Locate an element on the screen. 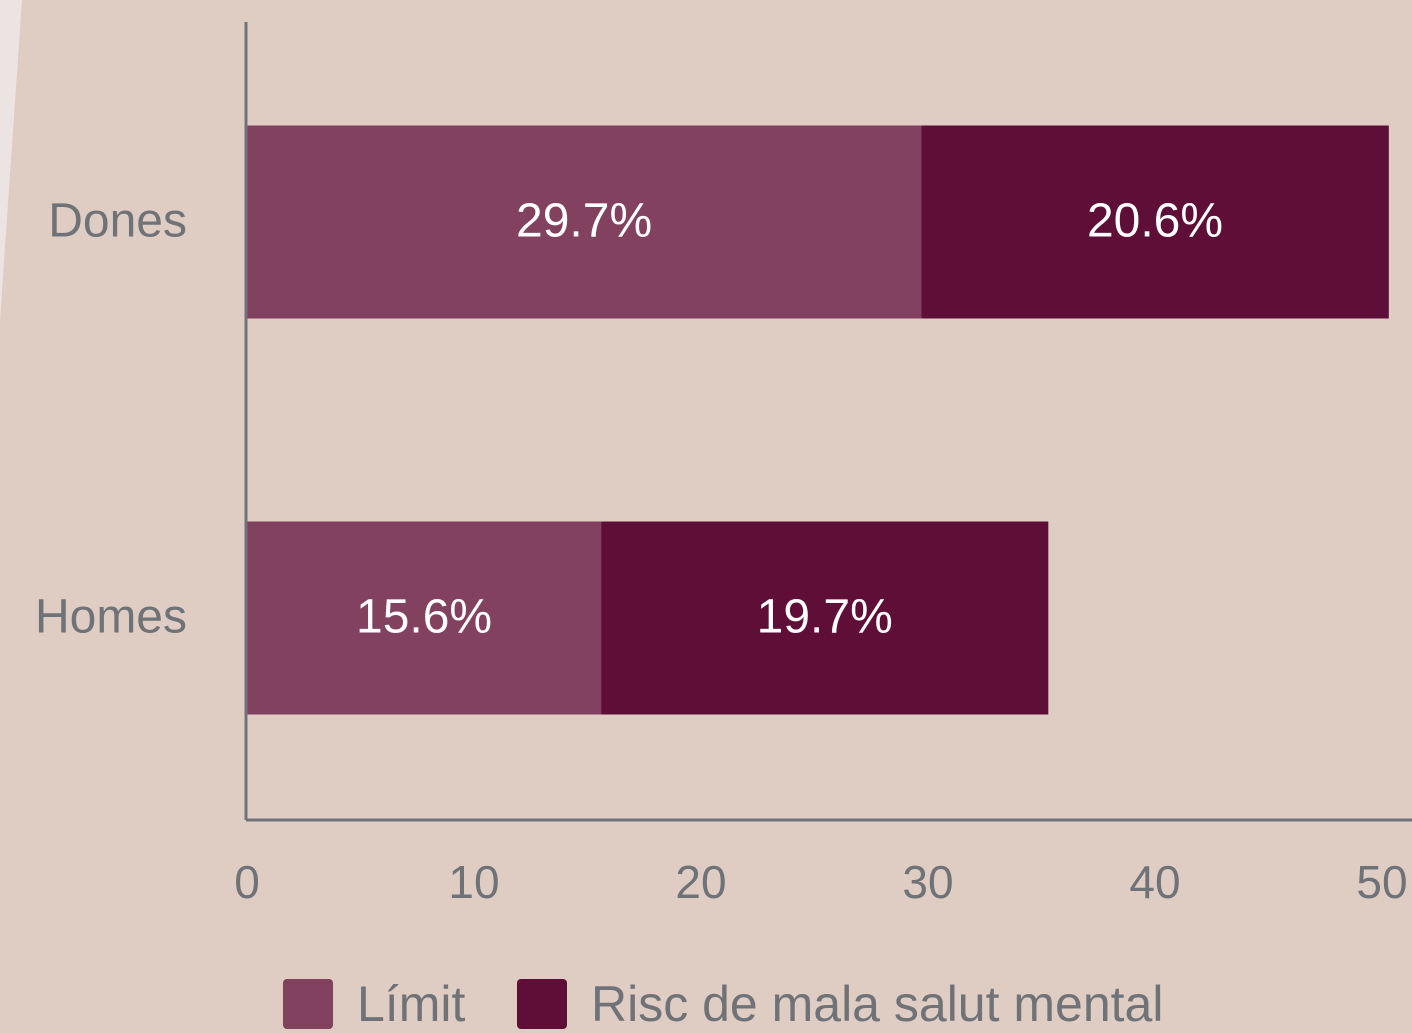 The image size is (1412, 1033). legend-label: Risc de mala salut mental is located at coordinates (877, 1004).